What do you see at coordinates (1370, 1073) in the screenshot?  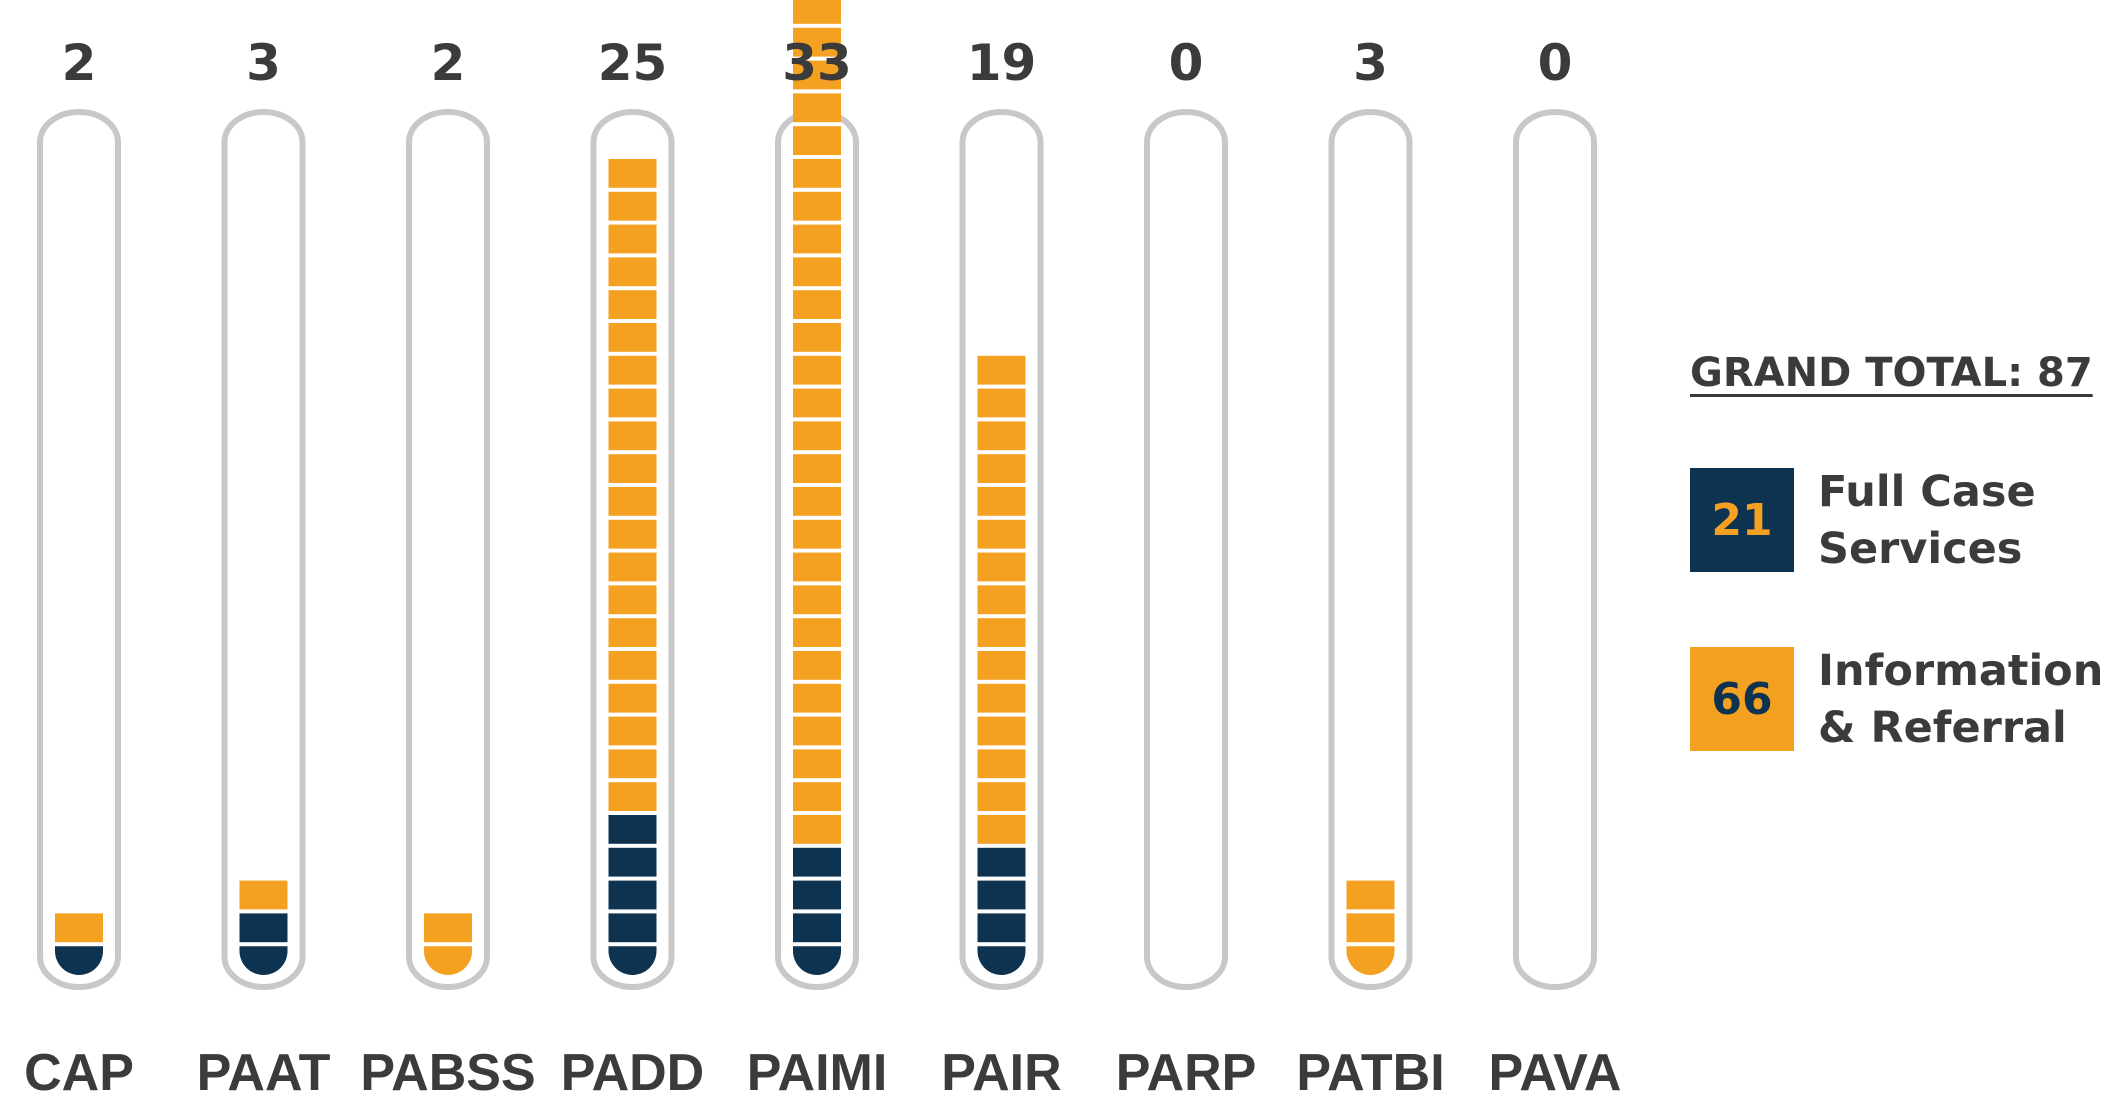 I see `category-label-patbi: PATBI` at bounding box center [1370, 1073].